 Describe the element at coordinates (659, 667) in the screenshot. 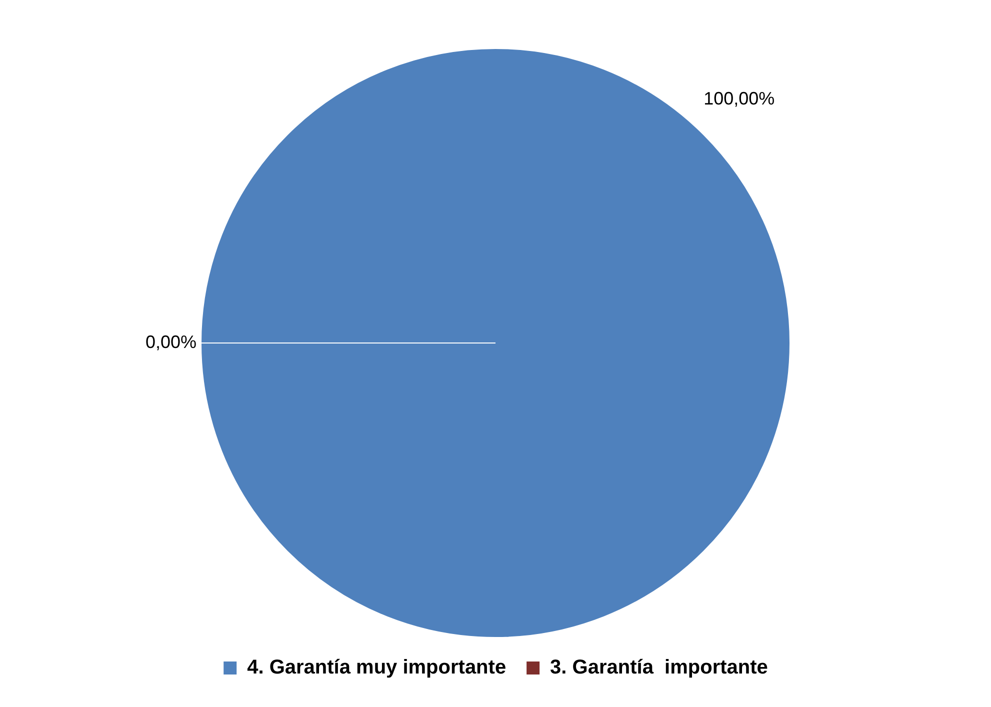

I see `legend-label: 3. Garantía importante` at that location.